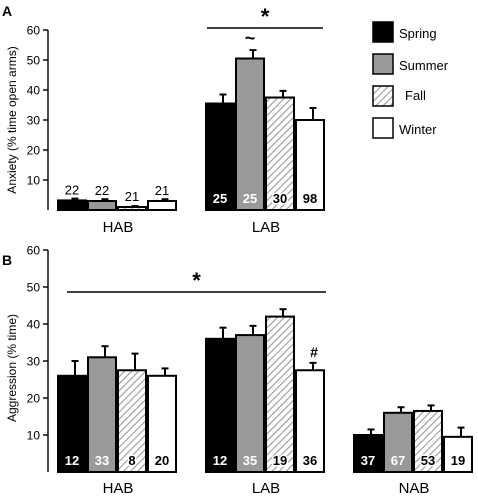  Describe the element at coordinates (266, 227) in the screenshot. I see `panel-a-group-lab: LAB` at that location.